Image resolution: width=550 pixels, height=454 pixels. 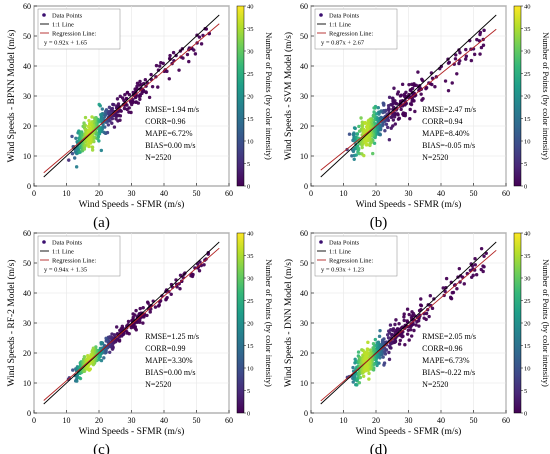 What do you see at coordinates (448, 372) in the screenshot?
I see `stat-line: BIAS=-0.22 m/s` at bounding box center [448, 372].